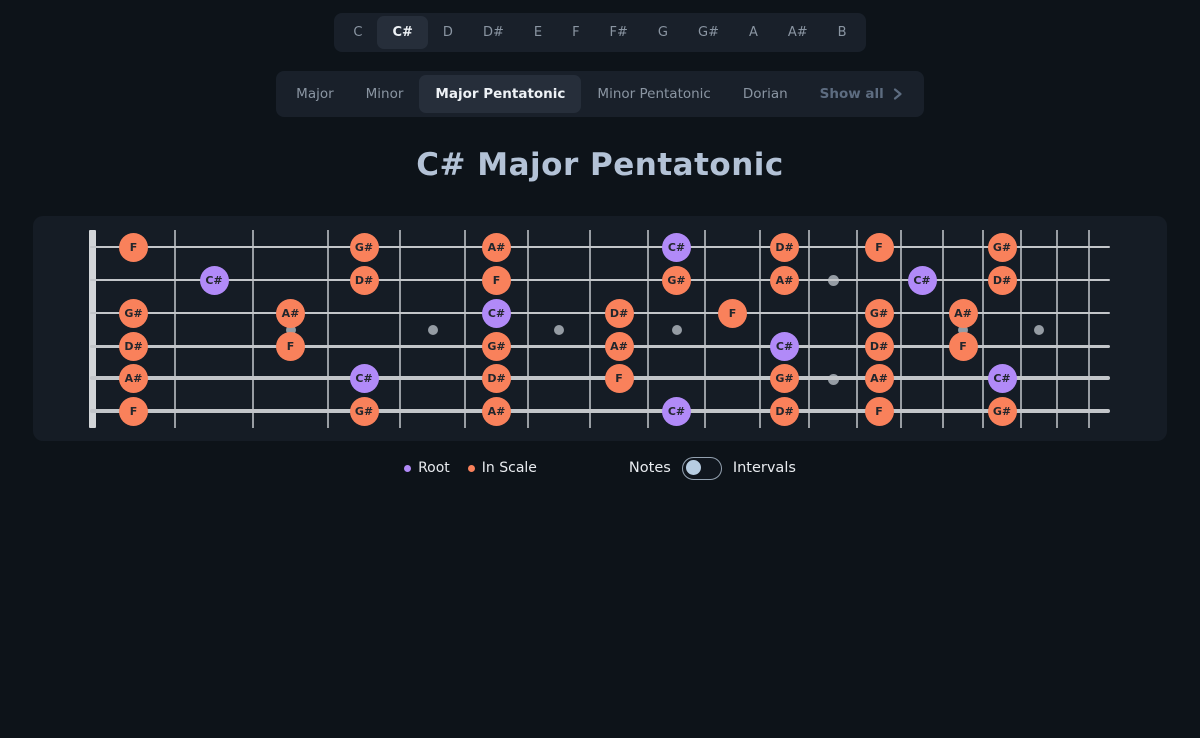 The width and height of the screenshot is (1200, 738). Describe the element at coordinates (701, 468) in the screenshot. I see `notes-intervals-toggle` at that location.